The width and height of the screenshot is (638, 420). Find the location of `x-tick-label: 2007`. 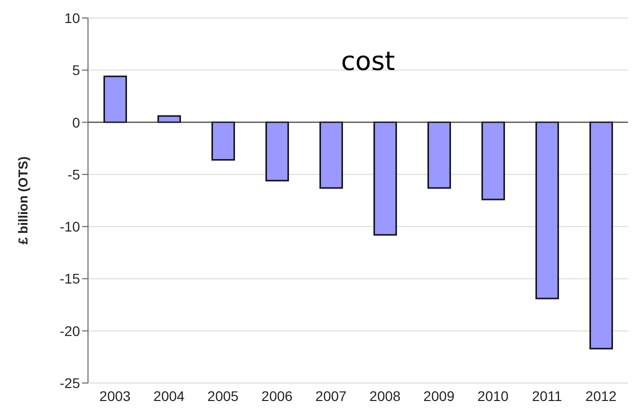

x-tick-label: 2007 is located at coordinates (331, 396).